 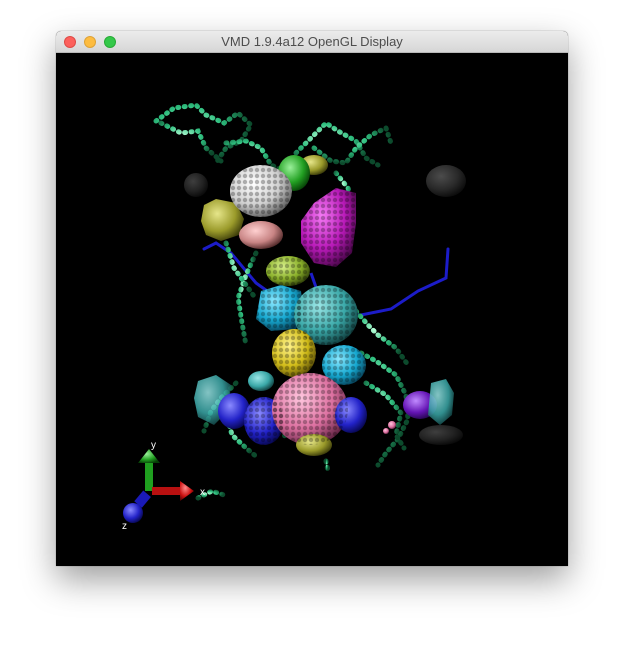 I want to click on gray-cluster-left, so click(x=196, y=185).